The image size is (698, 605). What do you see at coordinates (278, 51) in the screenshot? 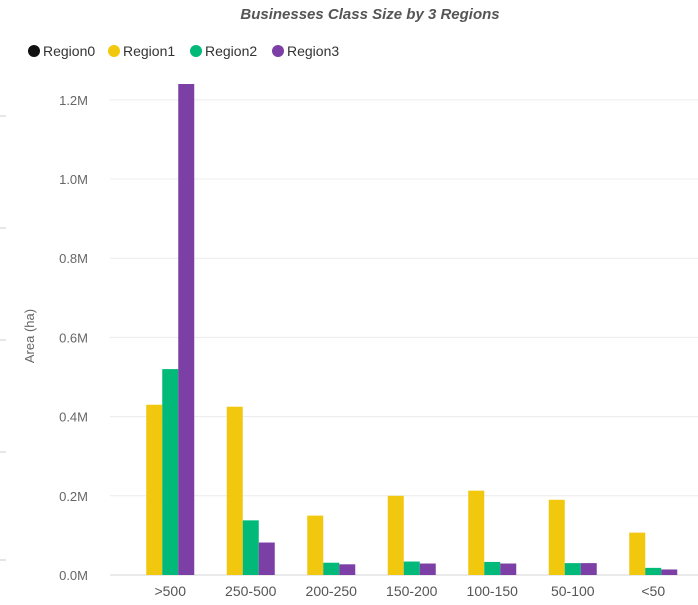
I see `legend-marker-region3` at bounding box center [278, 51].